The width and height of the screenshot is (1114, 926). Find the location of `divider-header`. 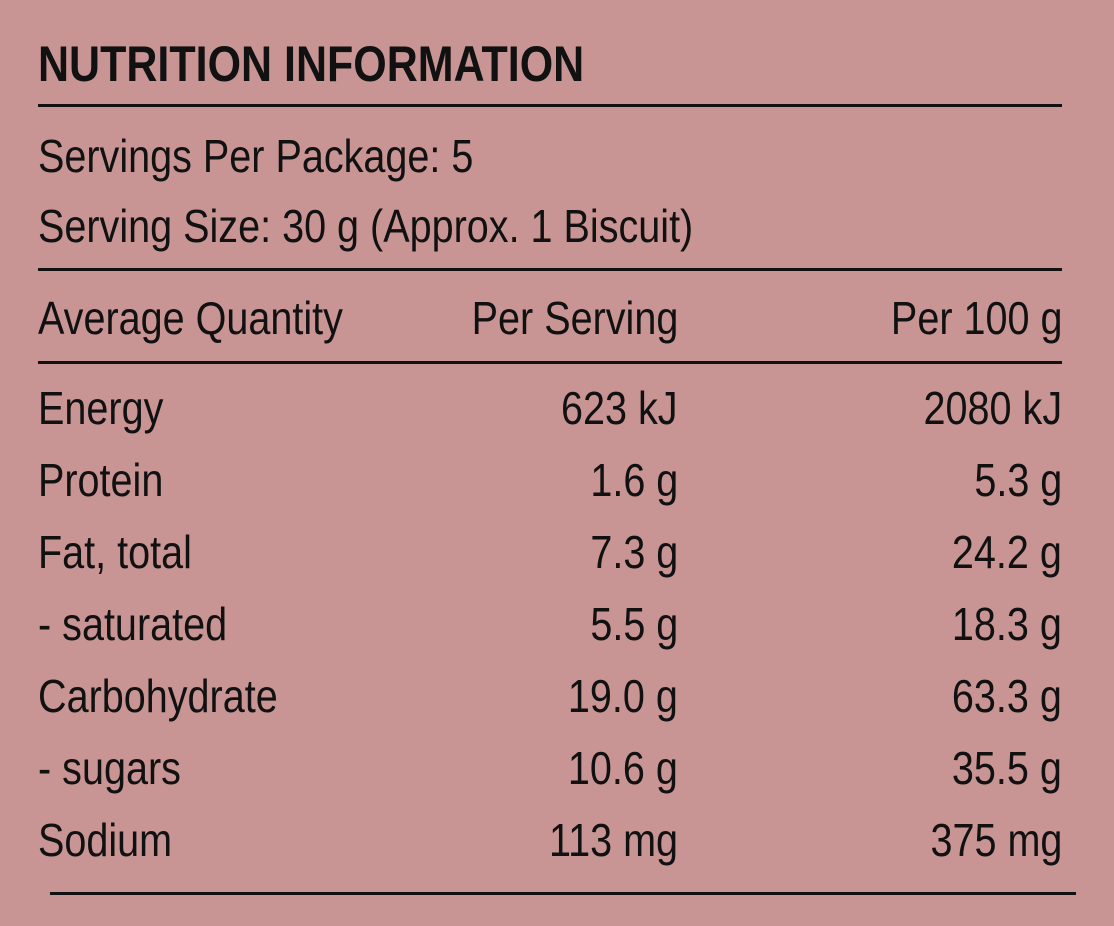

divider-header is located at coordinates (550, 362).